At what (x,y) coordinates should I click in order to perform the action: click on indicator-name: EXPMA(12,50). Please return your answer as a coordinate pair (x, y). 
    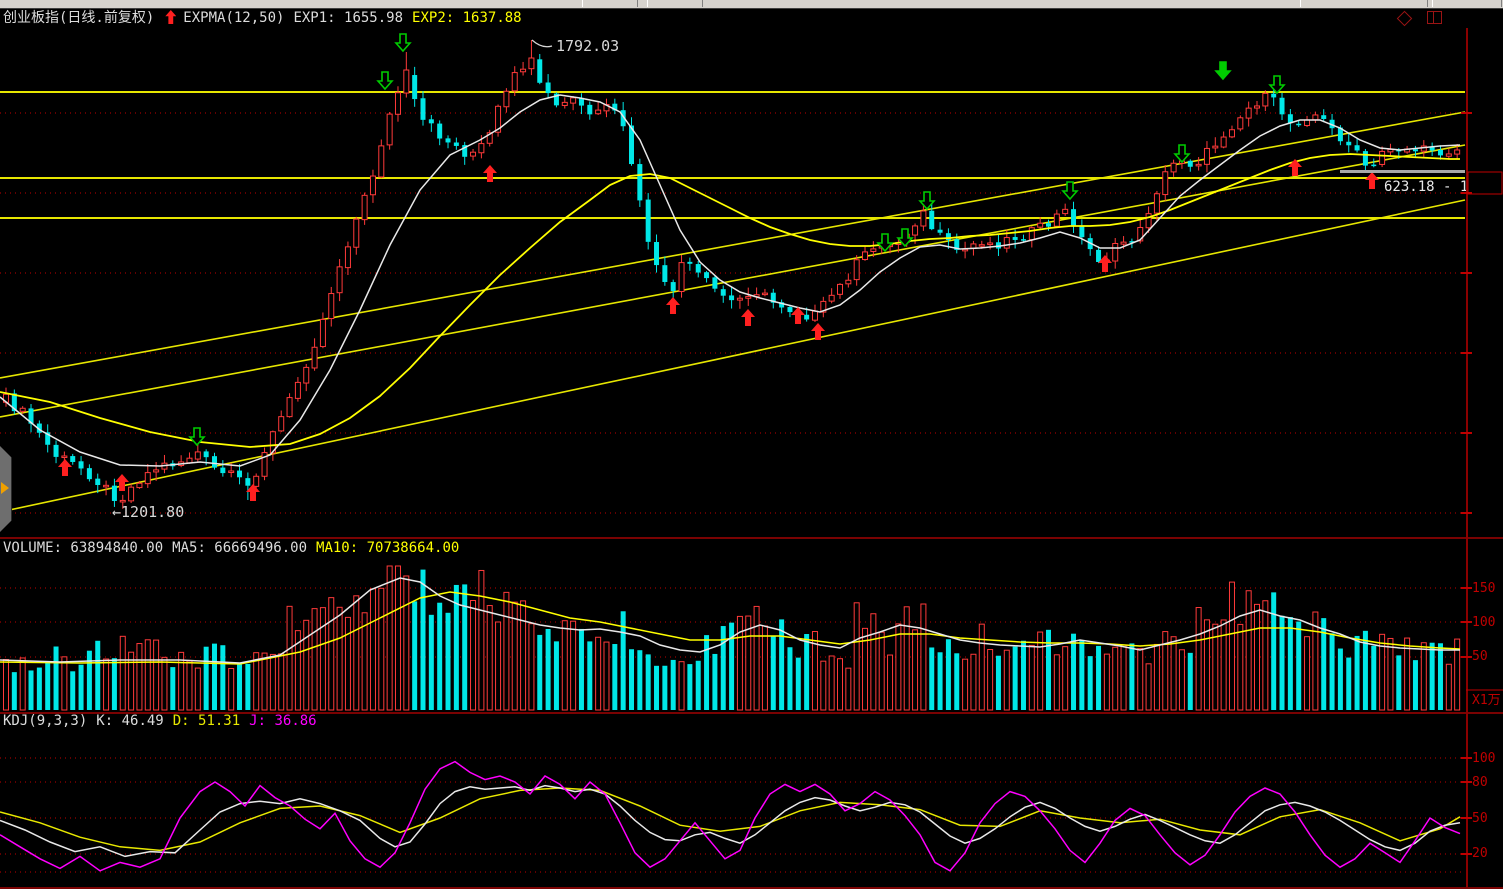
    Looking at the image, I should click on (234, 18).